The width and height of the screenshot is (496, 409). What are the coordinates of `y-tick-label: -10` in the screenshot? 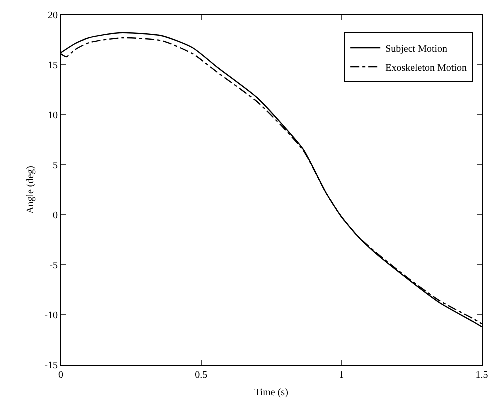 It's located at (51, 316).